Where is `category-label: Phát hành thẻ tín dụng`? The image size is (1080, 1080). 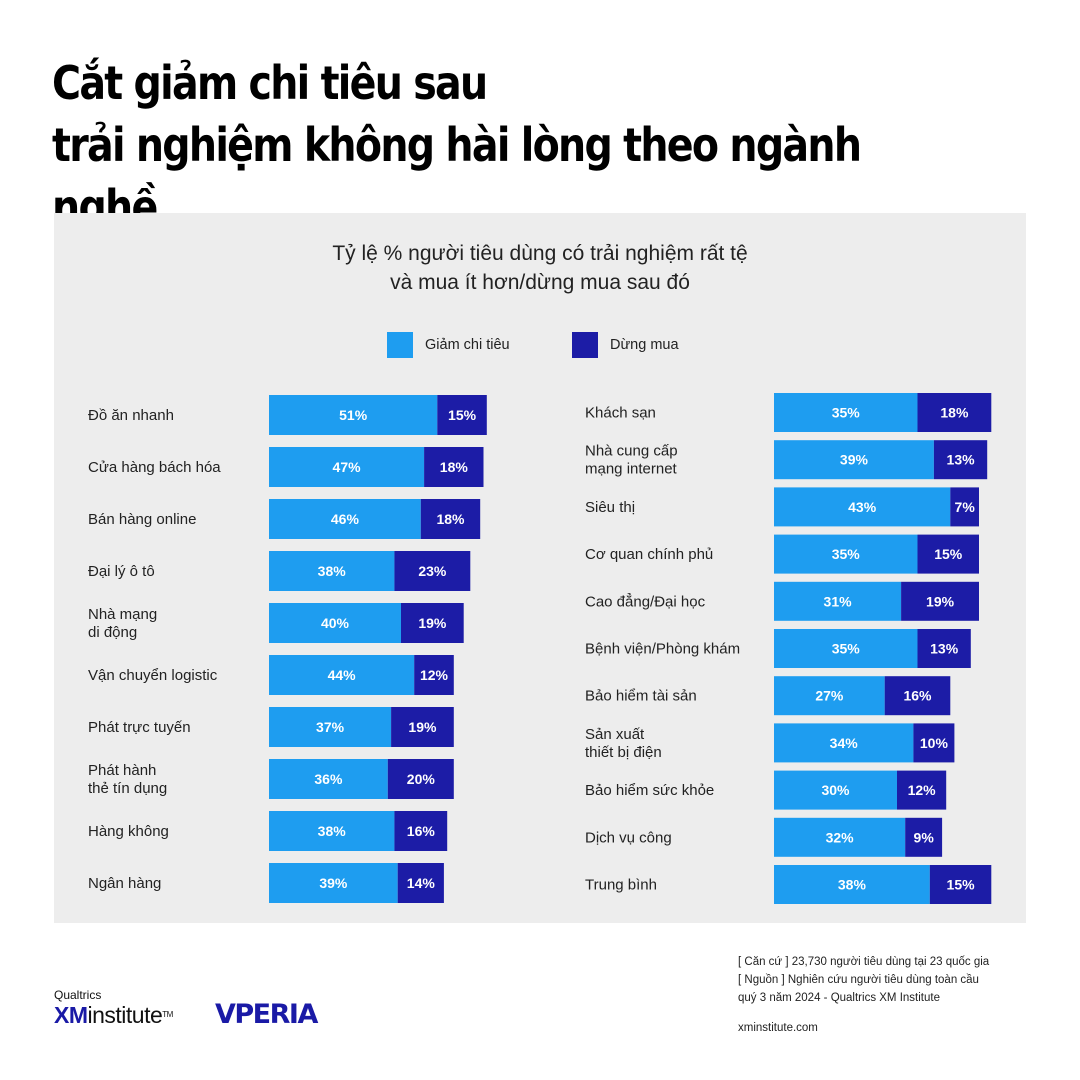 category-label: Phát hành thẻ tín dụng is located at coordinates (127, 779).